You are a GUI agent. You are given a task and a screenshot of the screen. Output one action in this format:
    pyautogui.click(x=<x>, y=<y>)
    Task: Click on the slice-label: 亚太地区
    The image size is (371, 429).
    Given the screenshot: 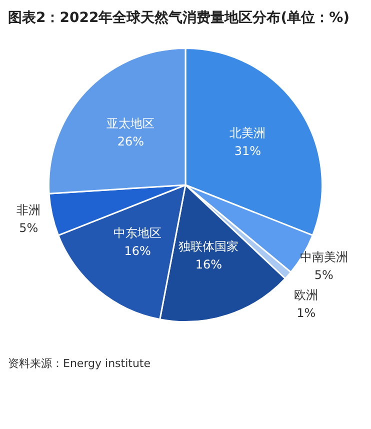 What is the action you would take?
    pyautogui.click(x=130, y=123)
    